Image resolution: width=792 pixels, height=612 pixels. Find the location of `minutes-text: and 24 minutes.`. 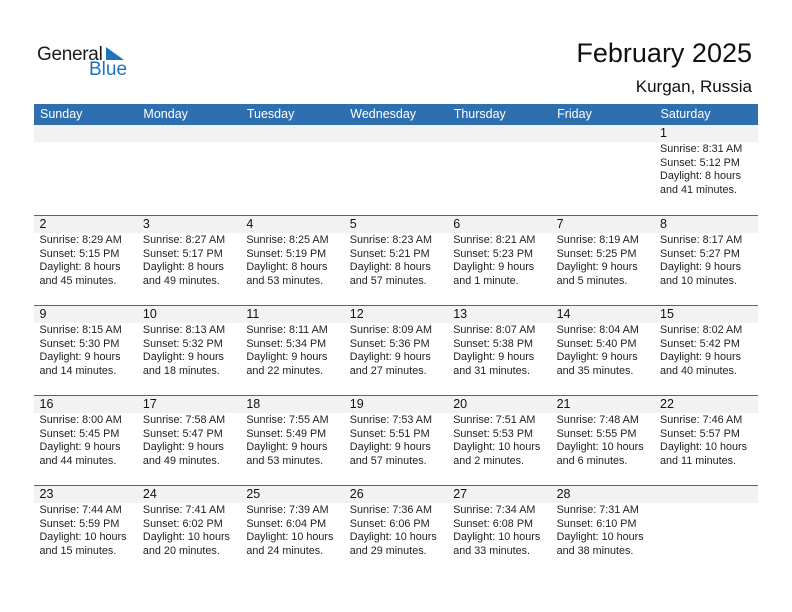

minutes-text: and 24 minutes. is located at coordinates (285, 550).